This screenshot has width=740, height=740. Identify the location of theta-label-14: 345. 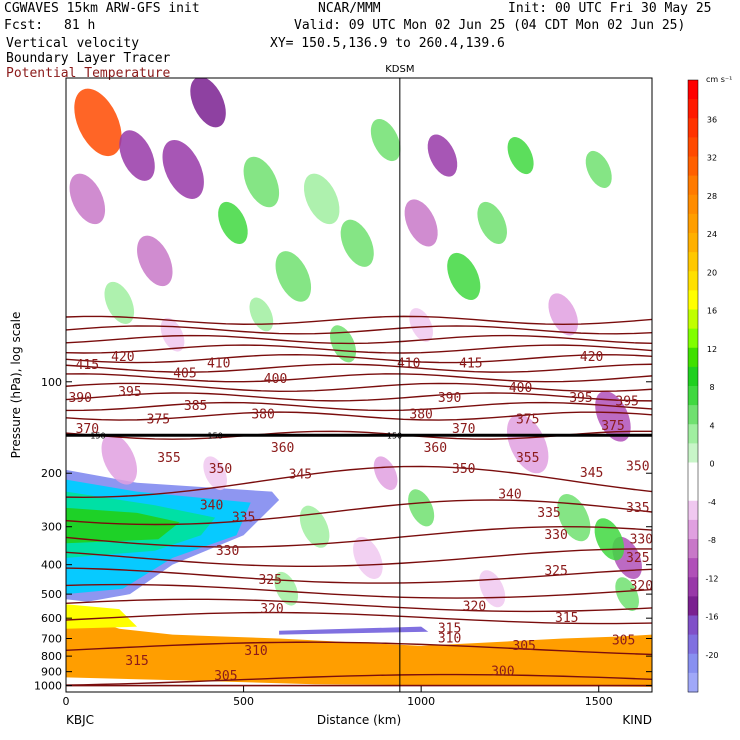
(300, 475).